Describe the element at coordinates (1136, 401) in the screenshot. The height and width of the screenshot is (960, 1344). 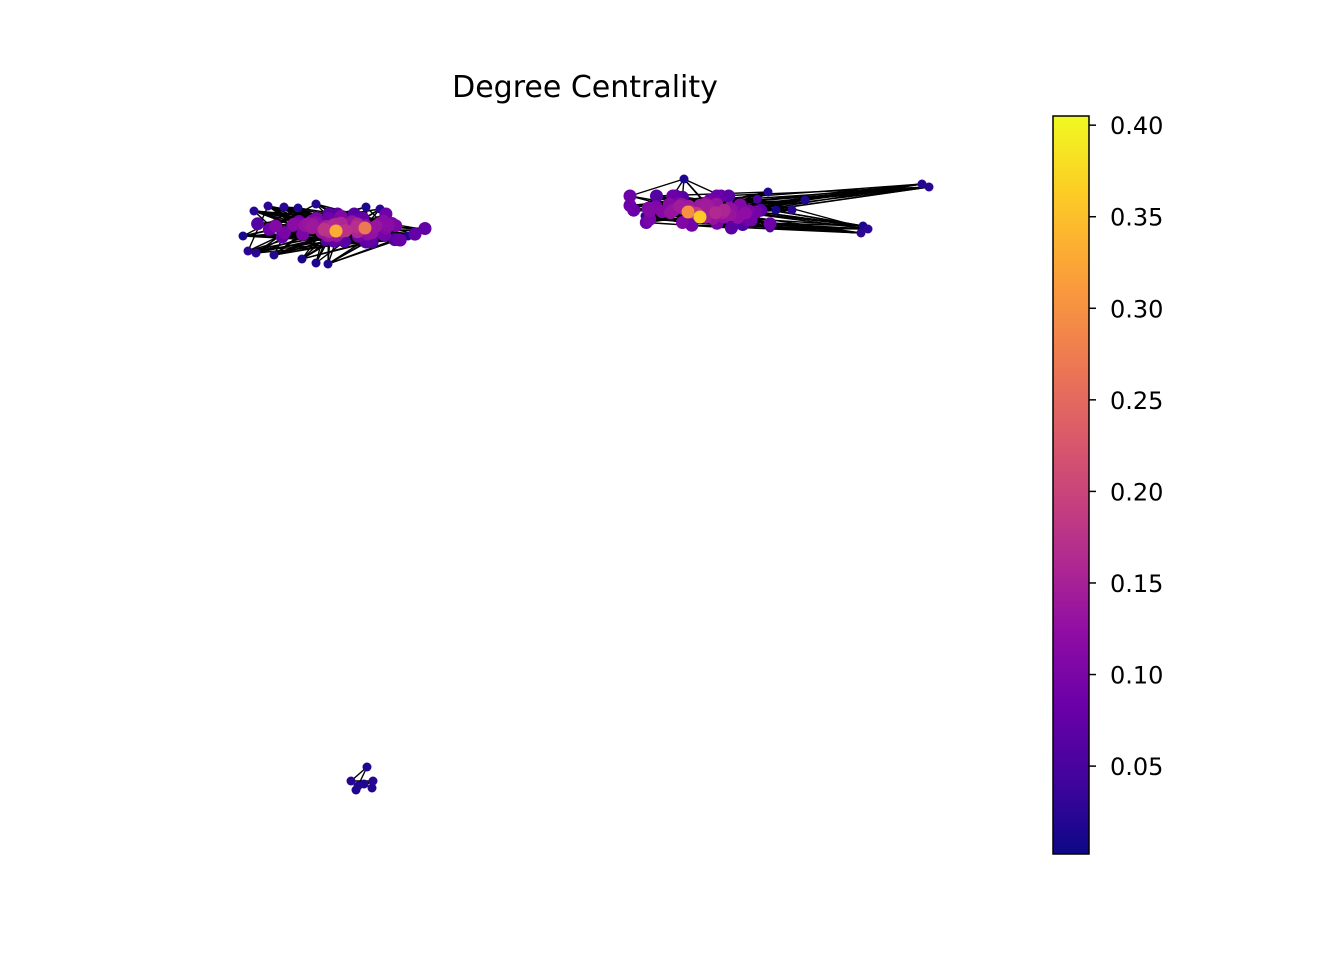
I see `colorbar-tick-label: 0.25` at that location.